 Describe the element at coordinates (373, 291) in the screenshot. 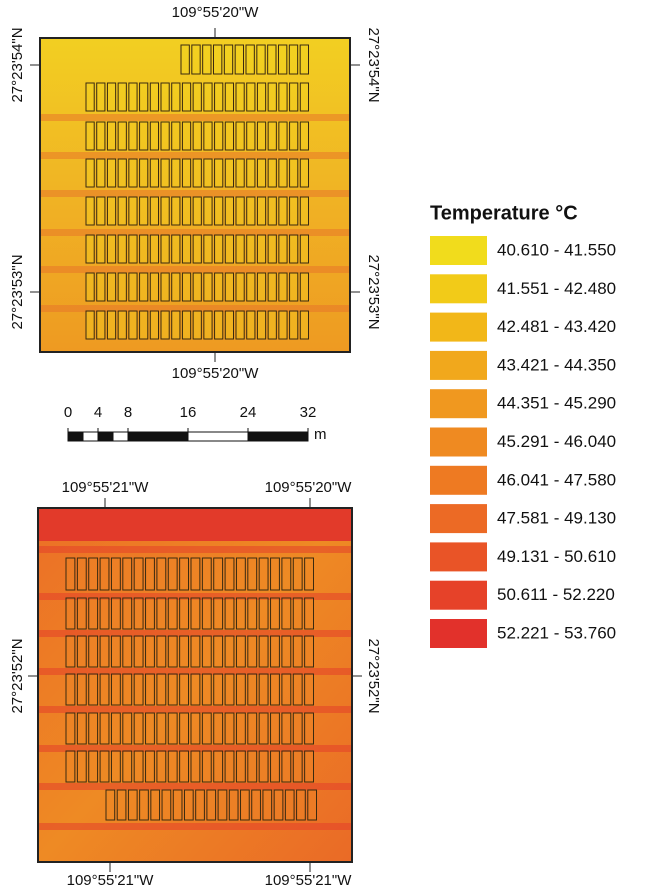

I see `latitude-label: 27°23'53"N` at that location.